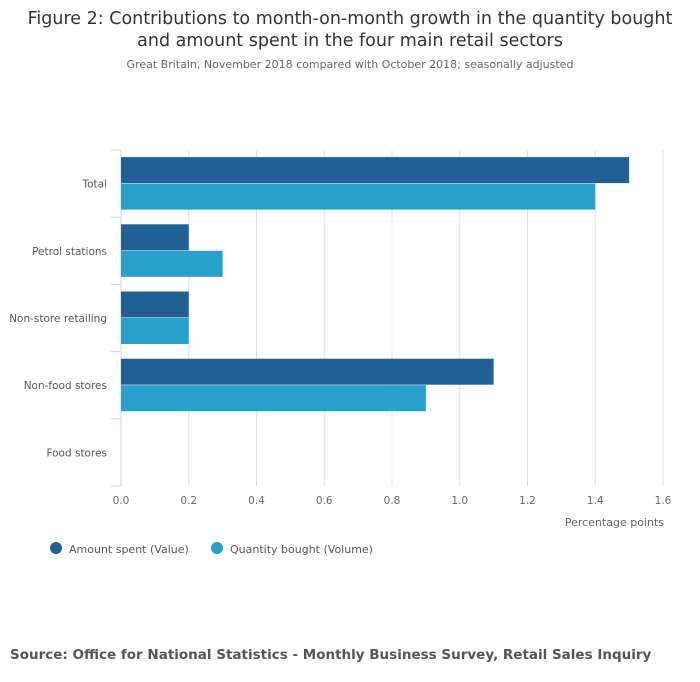 The width and height of the screenshot is (700, 682). Describe the element at coordinates (595, 501) in the screenshot. I see `x-tick-label: 1.4` at that location.